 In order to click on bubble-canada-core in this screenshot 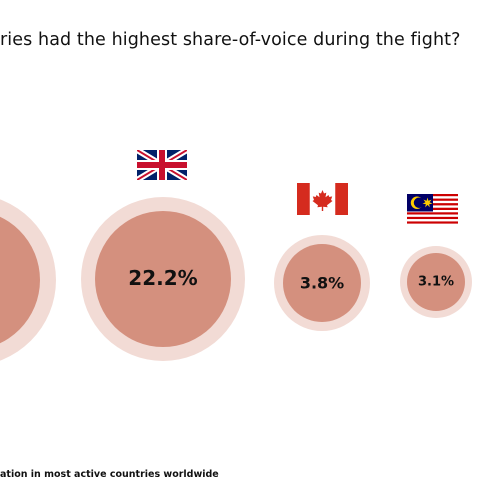, I will do `click(322, 283)`.